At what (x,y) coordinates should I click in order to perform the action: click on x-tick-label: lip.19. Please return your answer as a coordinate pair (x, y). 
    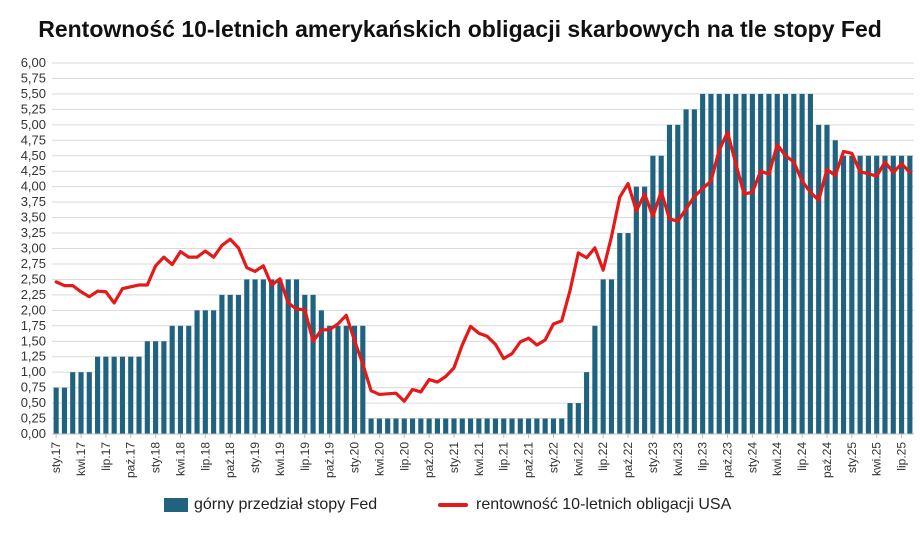
    Looking at the image, I should click on (305, 456).